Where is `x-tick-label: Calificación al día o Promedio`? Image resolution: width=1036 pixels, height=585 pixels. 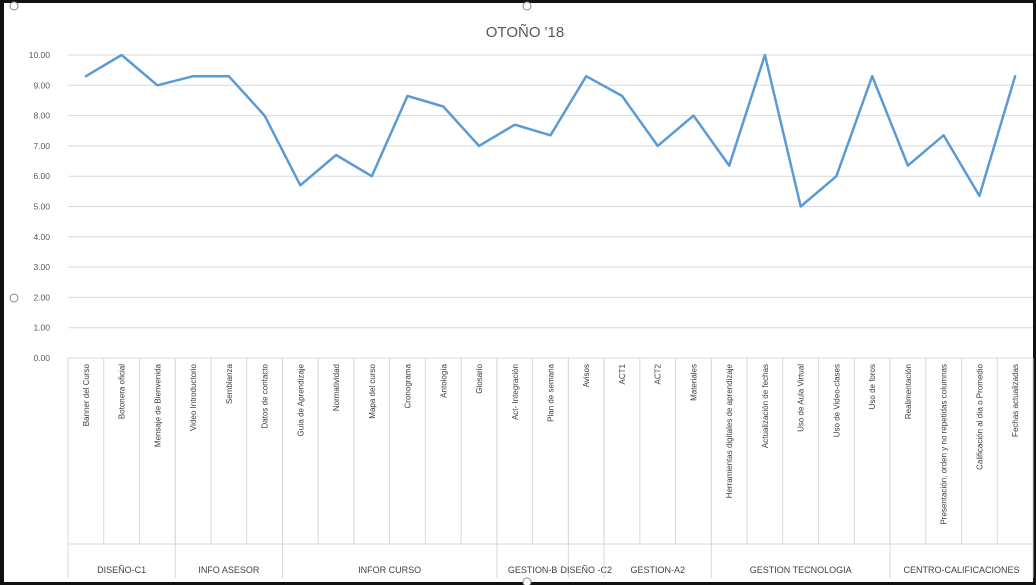
x-tick-label: Calificación al día o Promedio is located at coordinates (979, 416).